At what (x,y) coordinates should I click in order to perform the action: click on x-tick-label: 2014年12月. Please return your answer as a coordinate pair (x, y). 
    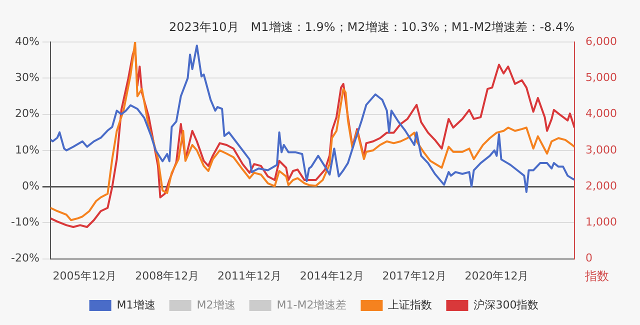
    Looking at the image, I should click on (332, 275).